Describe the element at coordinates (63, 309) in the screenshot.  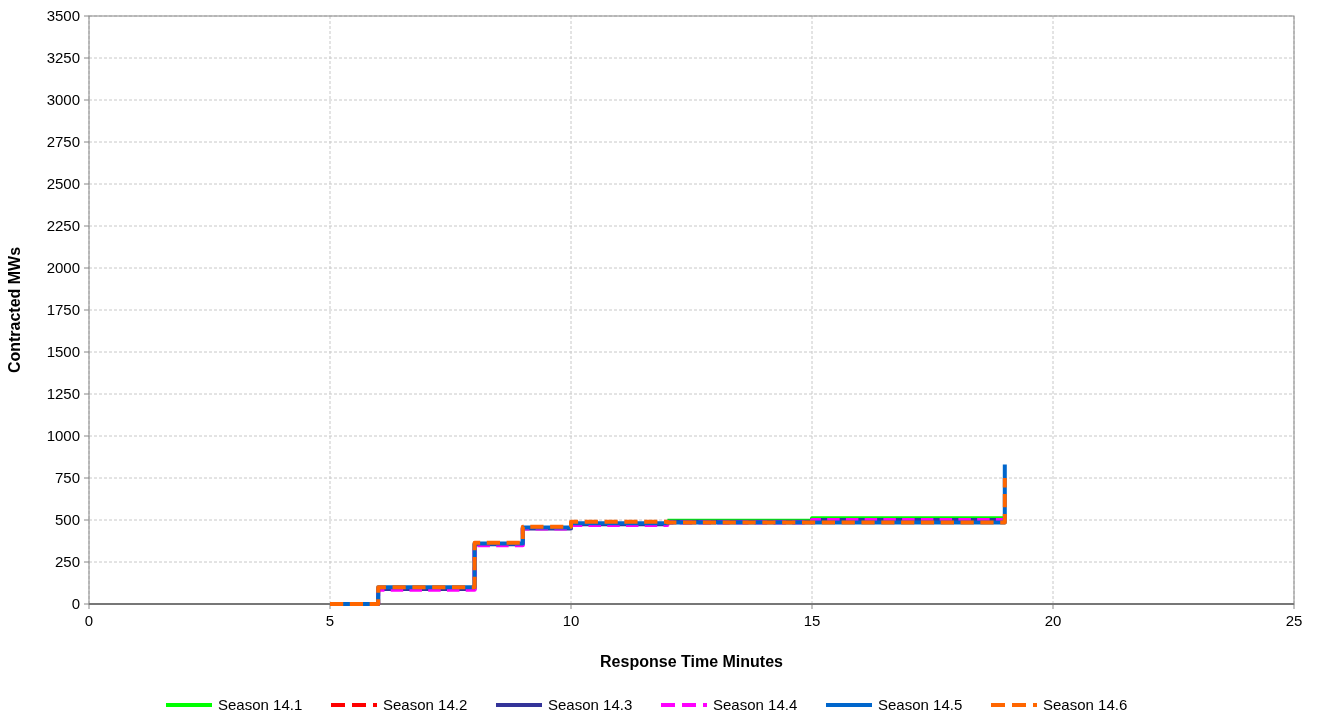
I see `y-tick-label: 1750` at that location.